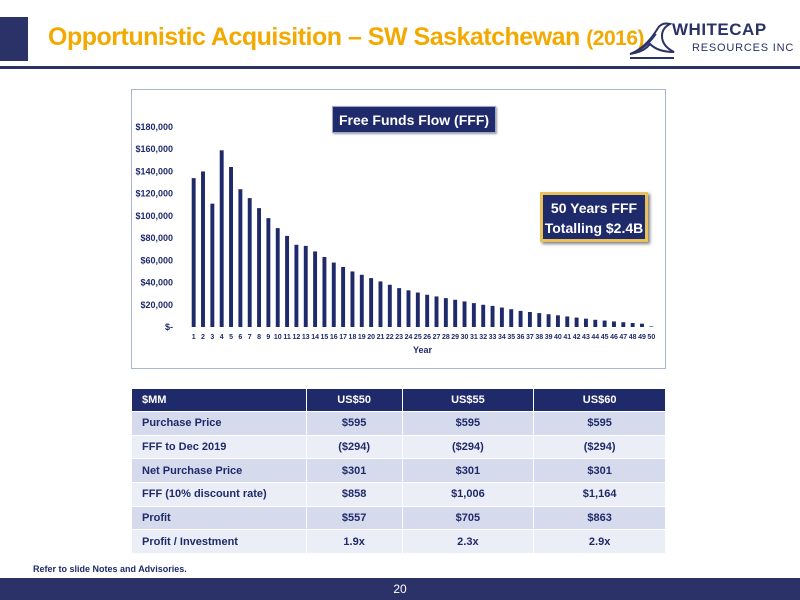 This screenshot has height=600, width=800. I want to click on x-tick-label: 46, so click(614, 337).